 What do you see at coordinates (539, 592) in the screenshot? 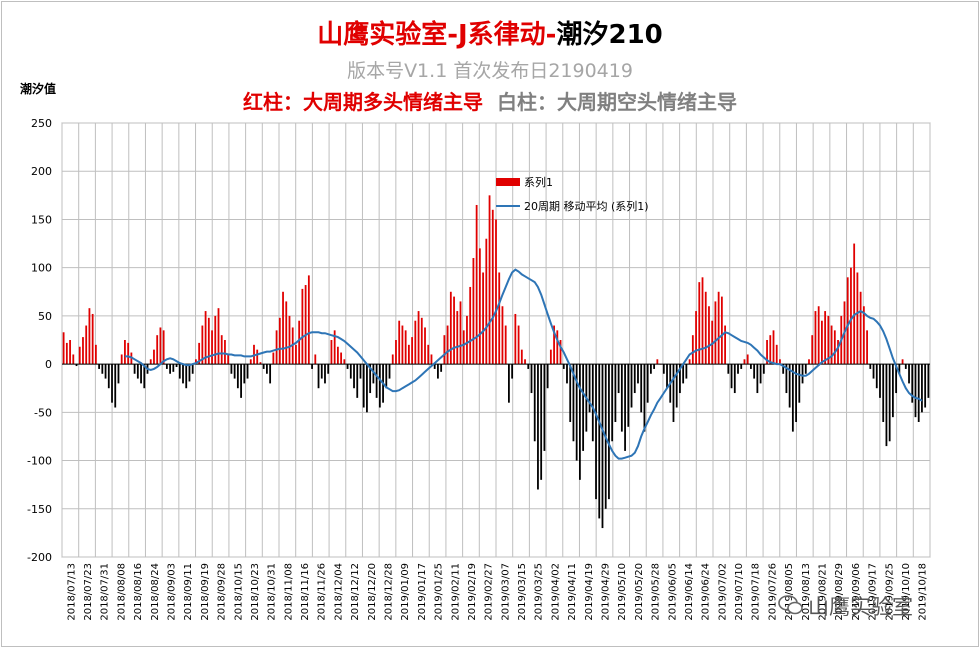
I see `x-tick-label: 2019/03/25` at bounding box center [539, 592].